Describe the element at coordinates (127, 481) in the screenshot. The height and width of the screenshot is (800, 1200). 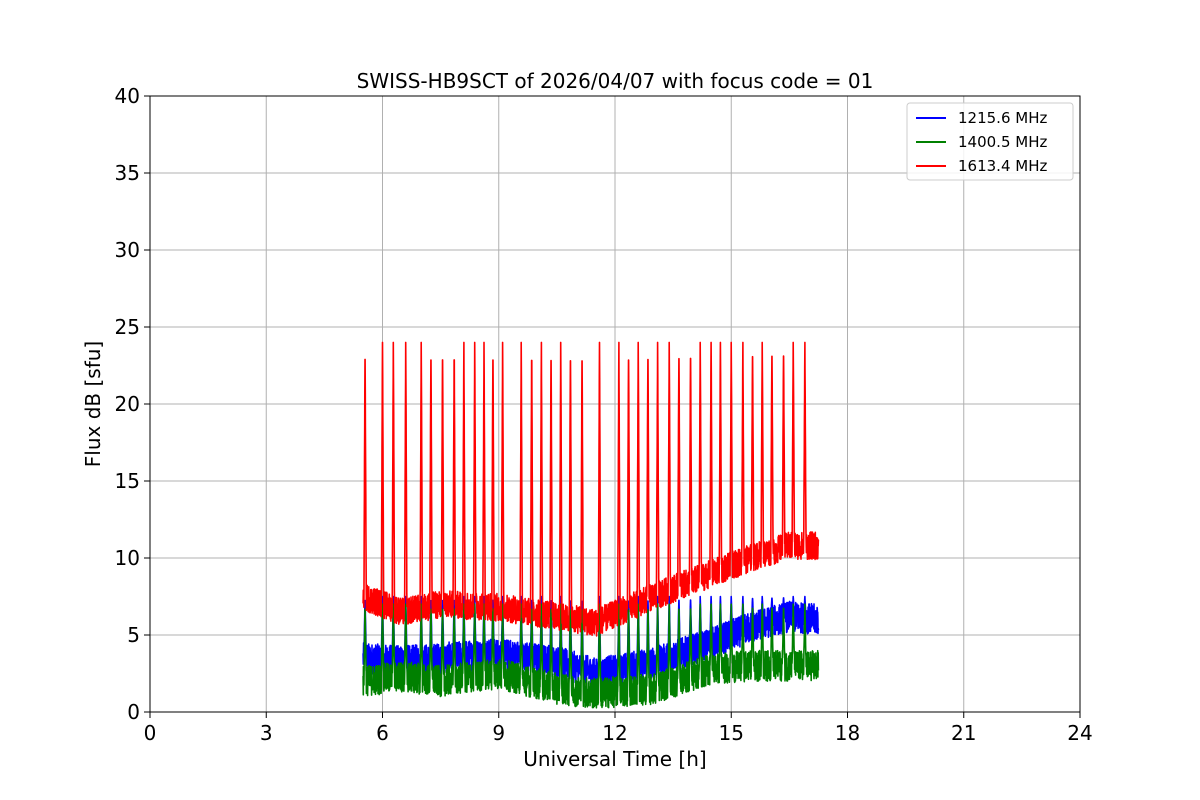
I see `y-tick-label: 15` at that location.